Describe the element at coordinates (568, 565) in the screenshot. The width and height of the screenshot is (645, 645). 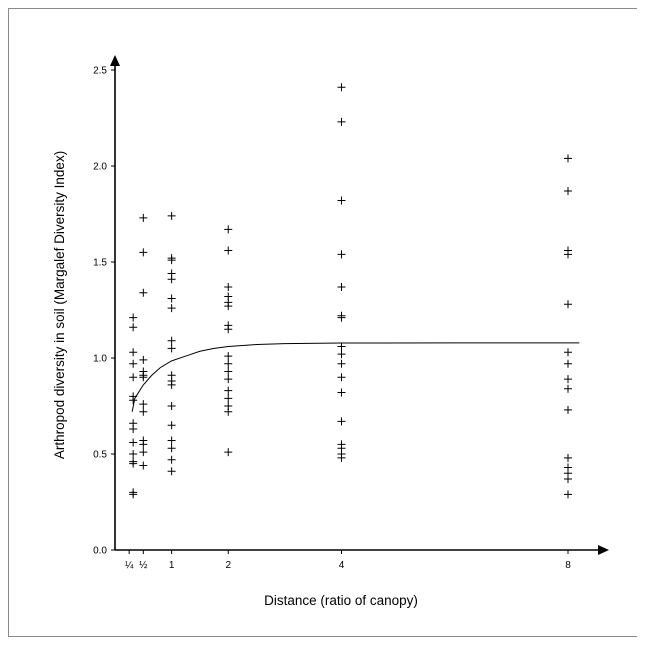
I see `x-tick-label: 8` at that location.